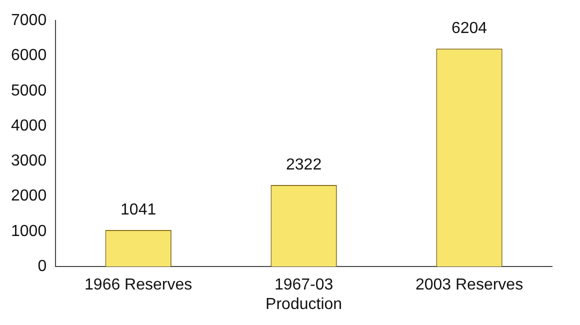  Describe the element at coordinates (469, 285) in the screenshot. I see `x-tick-label: 2003 Reserves` at that location.